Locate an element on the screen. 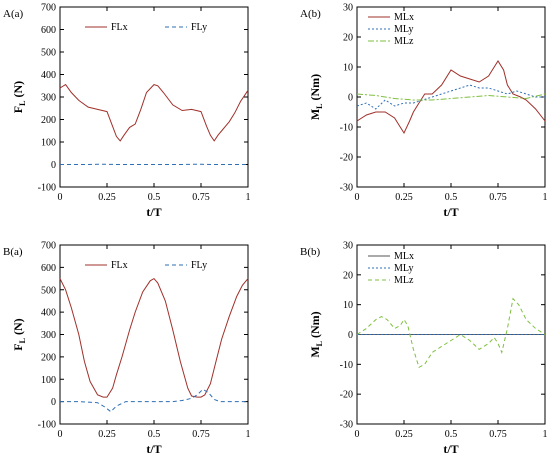 The width and height of the screenshot is (550, 461). series-line-mlx is located at coordinates (451, 97).